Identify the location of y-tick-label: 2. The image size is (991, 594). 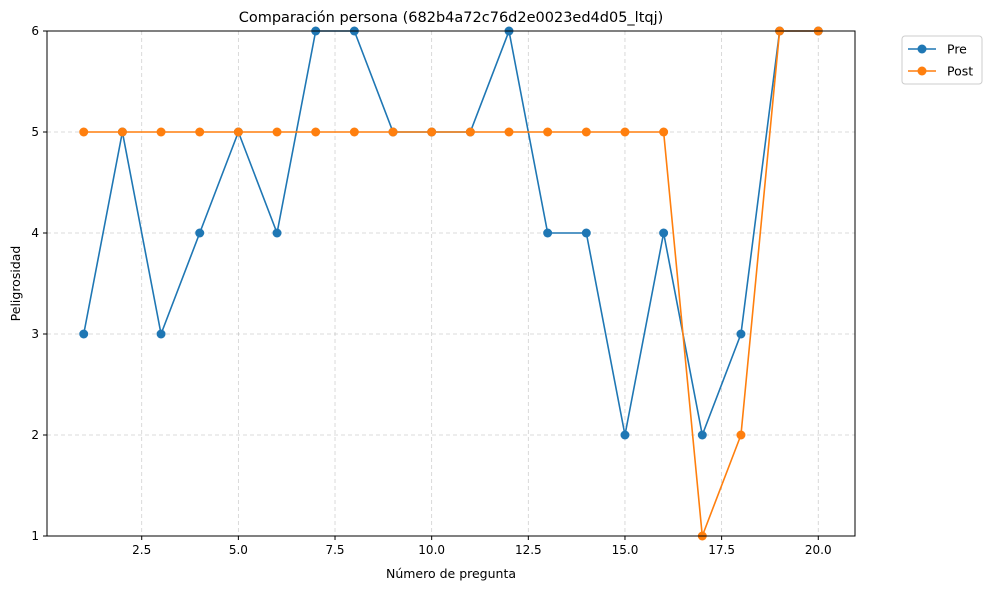
(35, 435).